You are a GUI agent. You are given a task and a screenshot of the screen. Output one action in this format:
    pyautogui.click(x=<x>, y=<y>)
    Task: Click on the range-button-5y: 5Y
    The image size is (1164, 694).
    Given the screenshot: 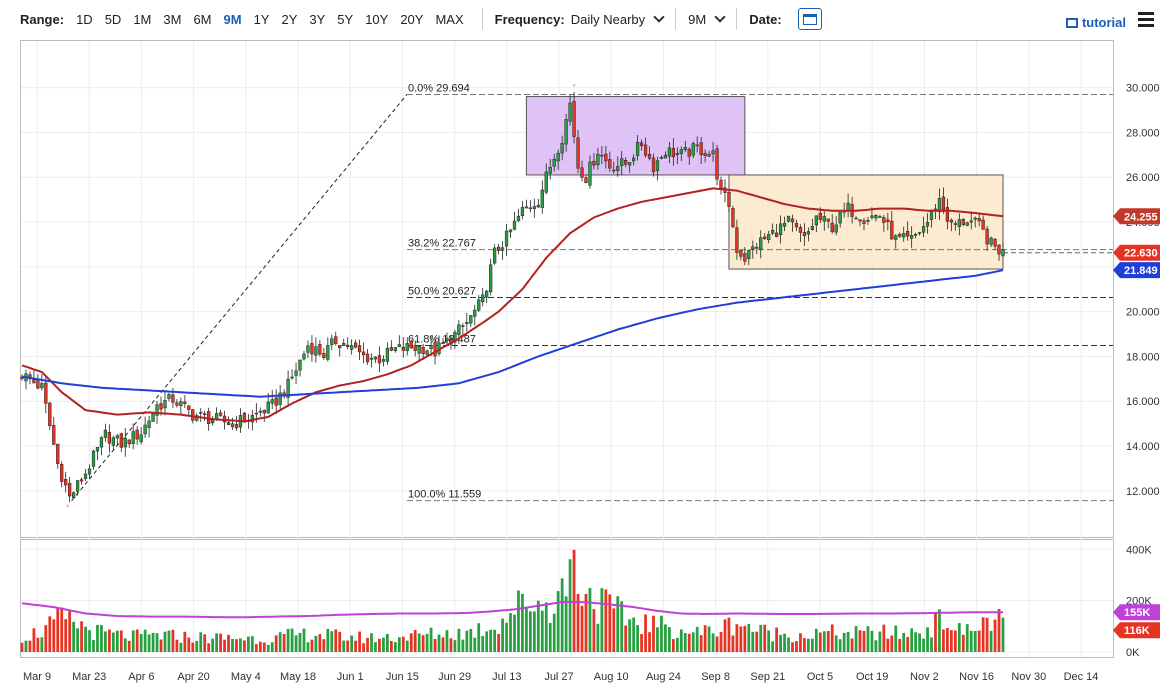 What is the action you would take?
    pyautogui.click(x=345, y=19)
    